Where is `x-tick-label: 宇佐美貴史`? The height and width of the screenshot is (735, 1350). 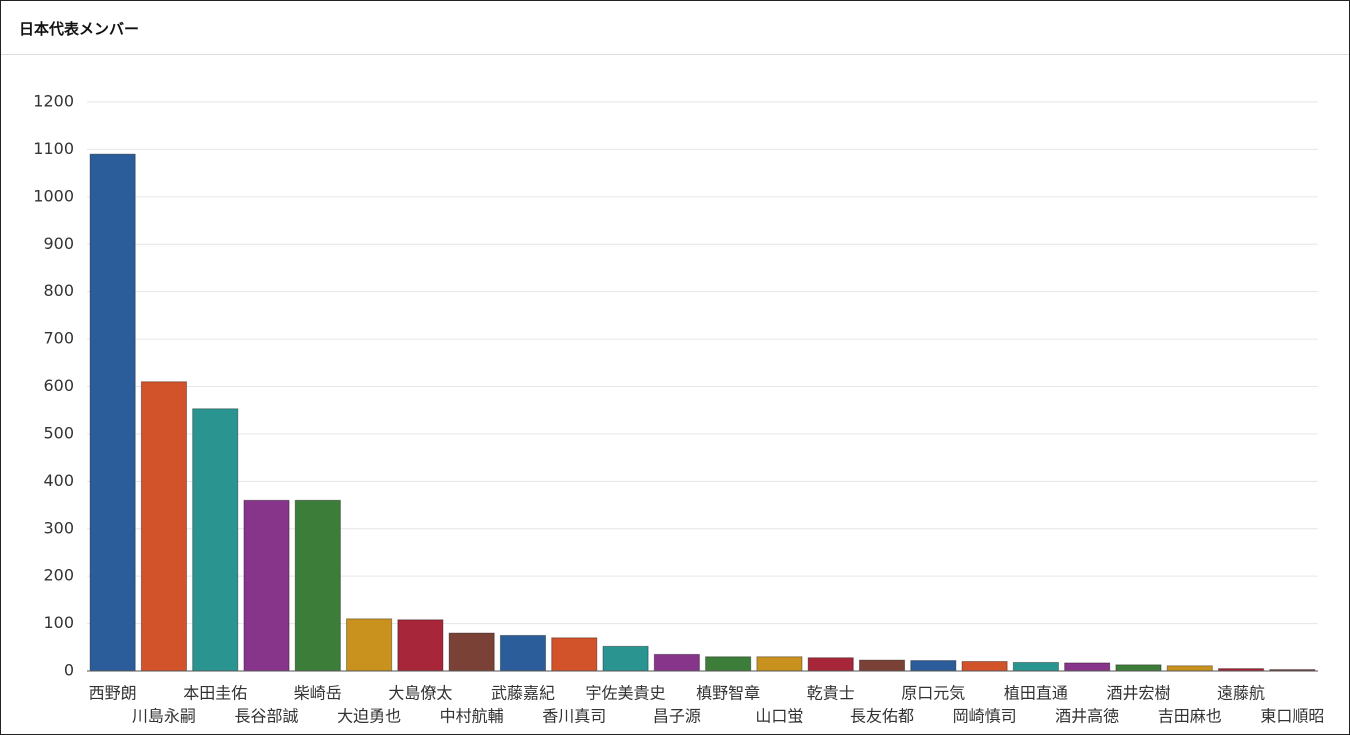 x-tick-label: 宇佐美貴史 is located at coordinates (626, 693).